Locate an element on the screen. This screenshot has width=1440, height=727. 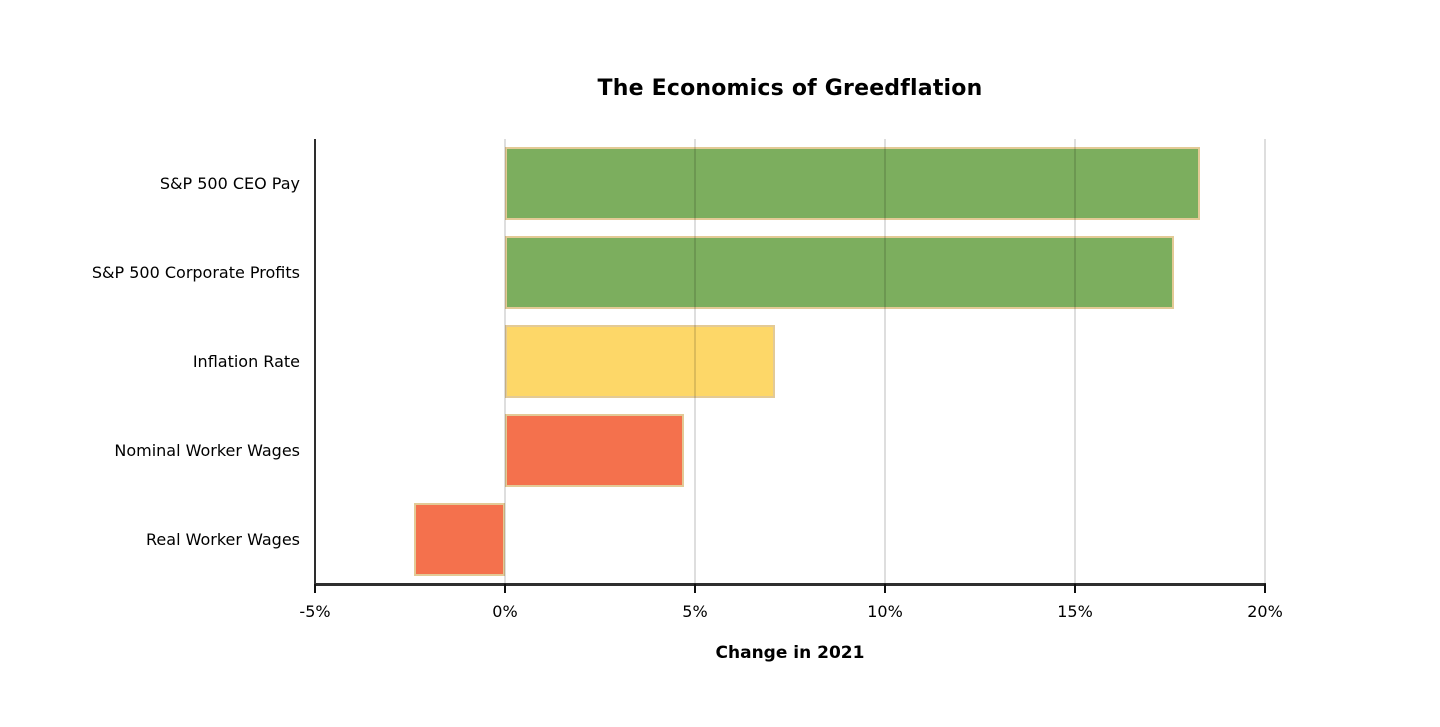
x-axis-tick-label: 5% is located at coordinates (695, 611).